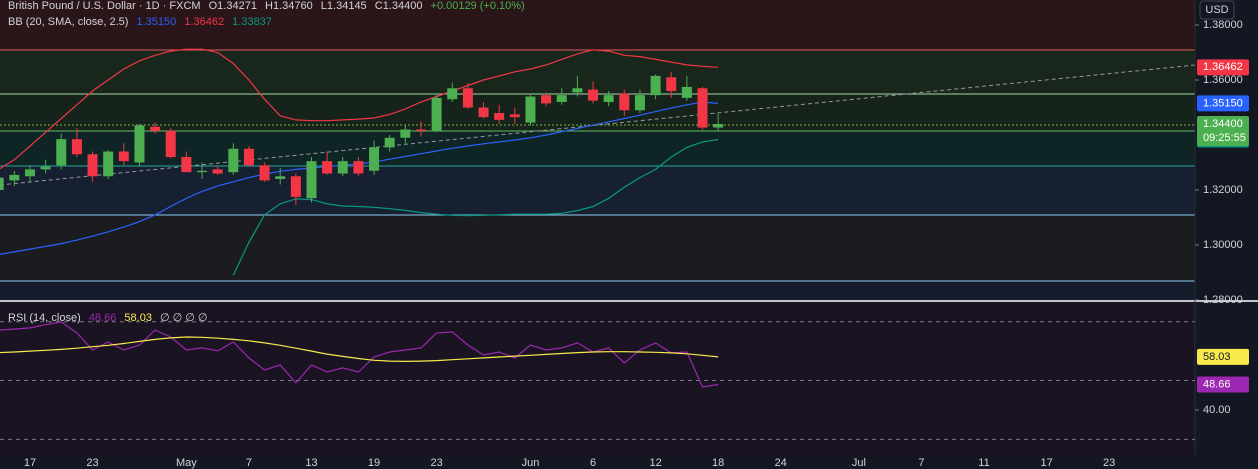 This screenshot has width=1258, height=469. Describe the element at coordinates (718, 463) in the screenshot. I see `x-tick-label: 18` at that location.